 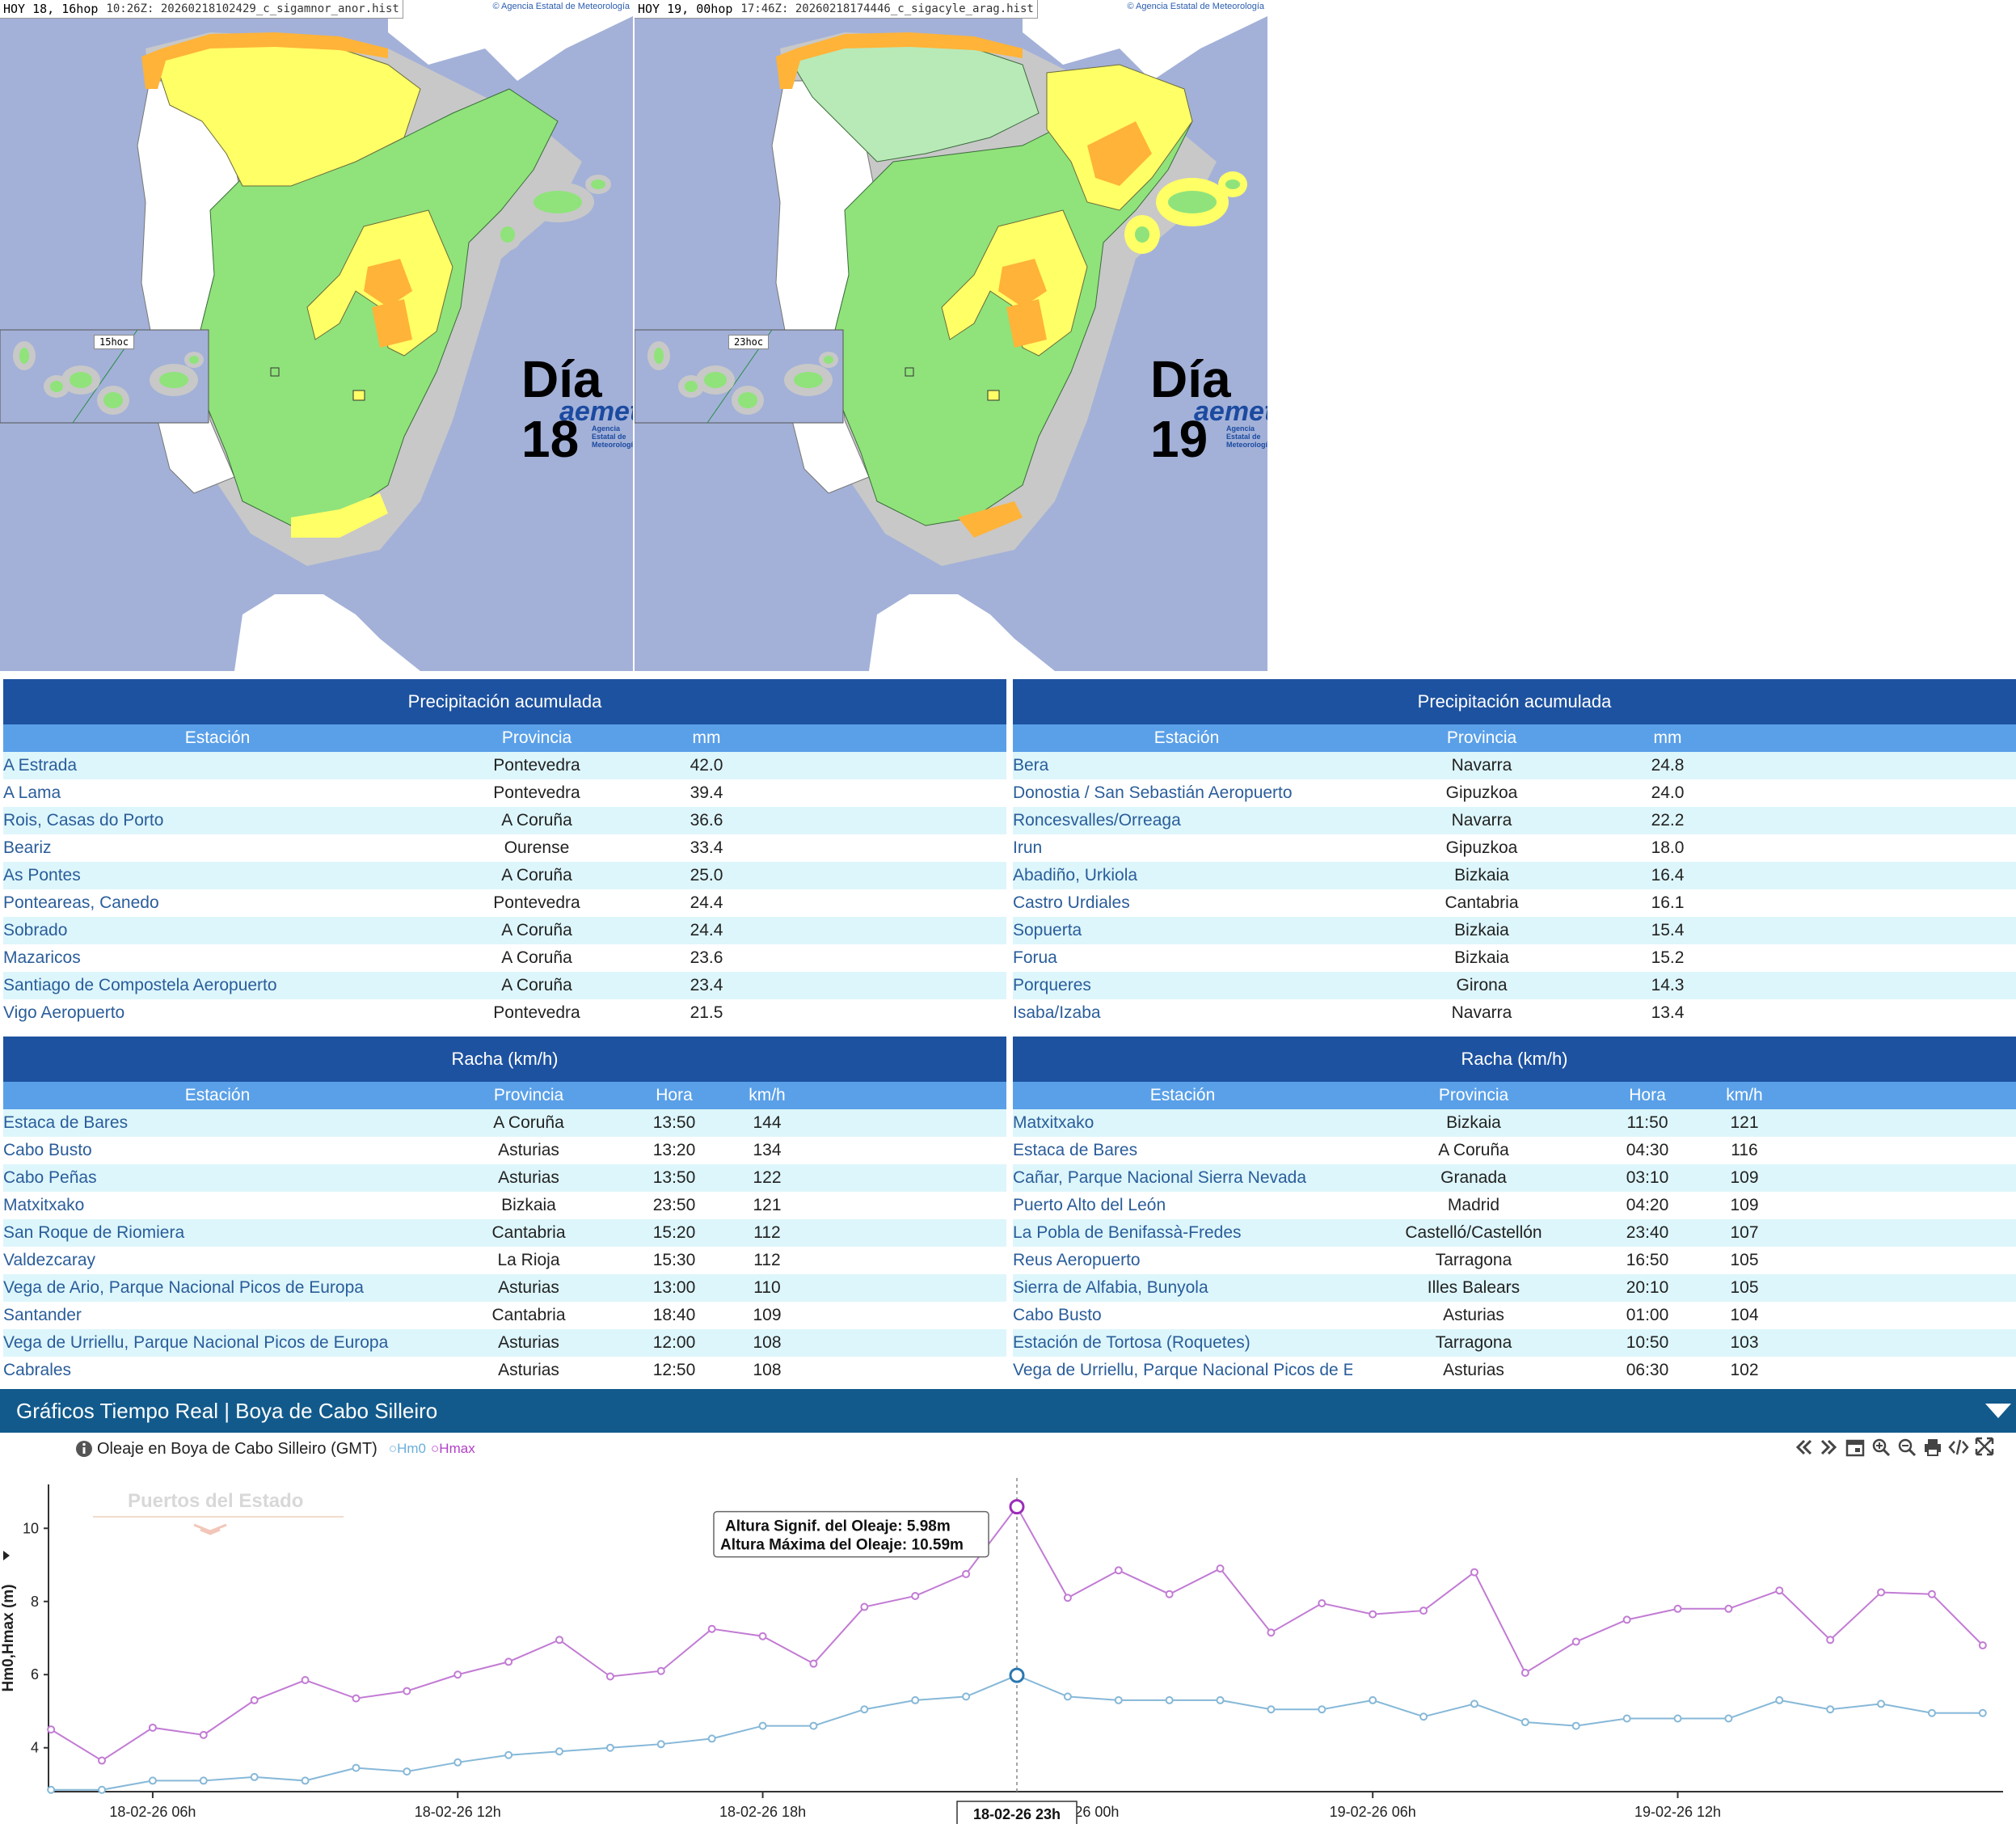 I want to click on station-link: As Pontes, so click(x=42, y=875).